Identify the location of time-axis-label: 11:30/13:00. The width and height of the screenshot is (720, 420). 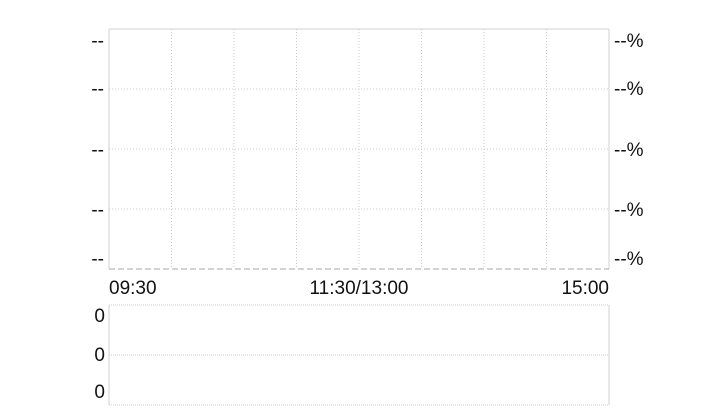
(359, 288).